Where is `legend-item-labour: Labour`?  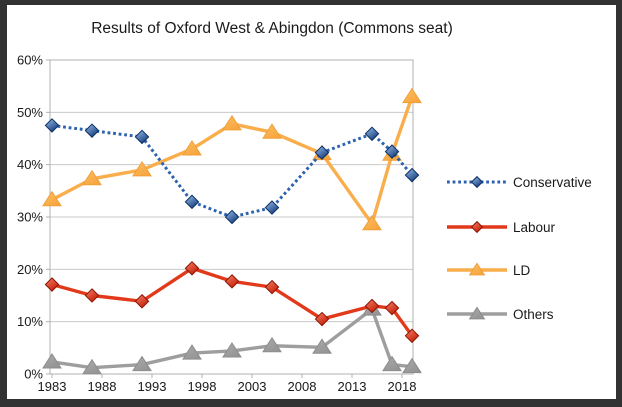
legend-item-labour: Labour is located at coordinates (500, 227).